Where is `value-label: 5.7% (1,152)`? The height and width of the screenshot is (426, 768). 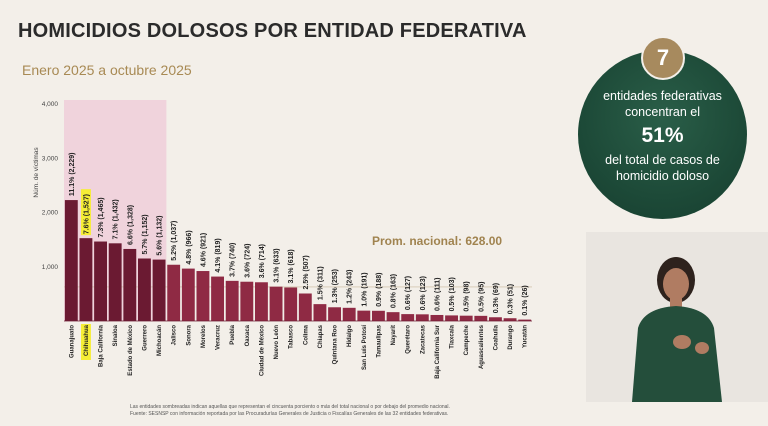
value-label: 5.7% (1,152) is located at coordinates (145, 234).